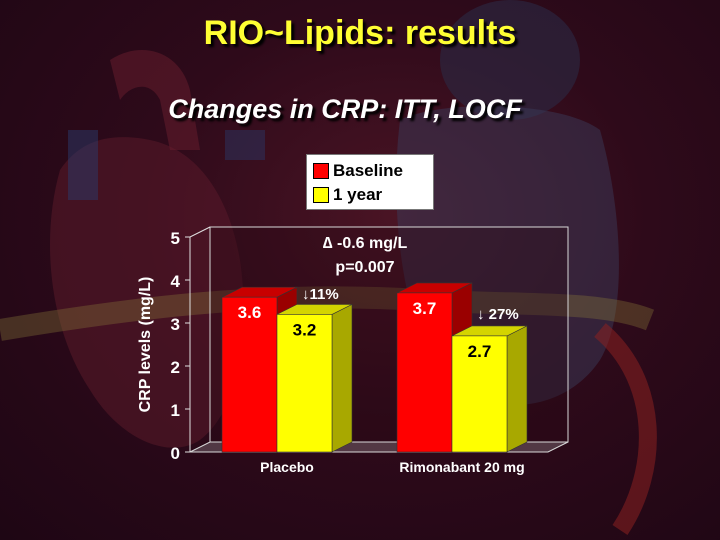  What do you see at coordinates (175, 367) in the screenshot?
I see `y-tick-label: 2` at bounding box center [175, 367].